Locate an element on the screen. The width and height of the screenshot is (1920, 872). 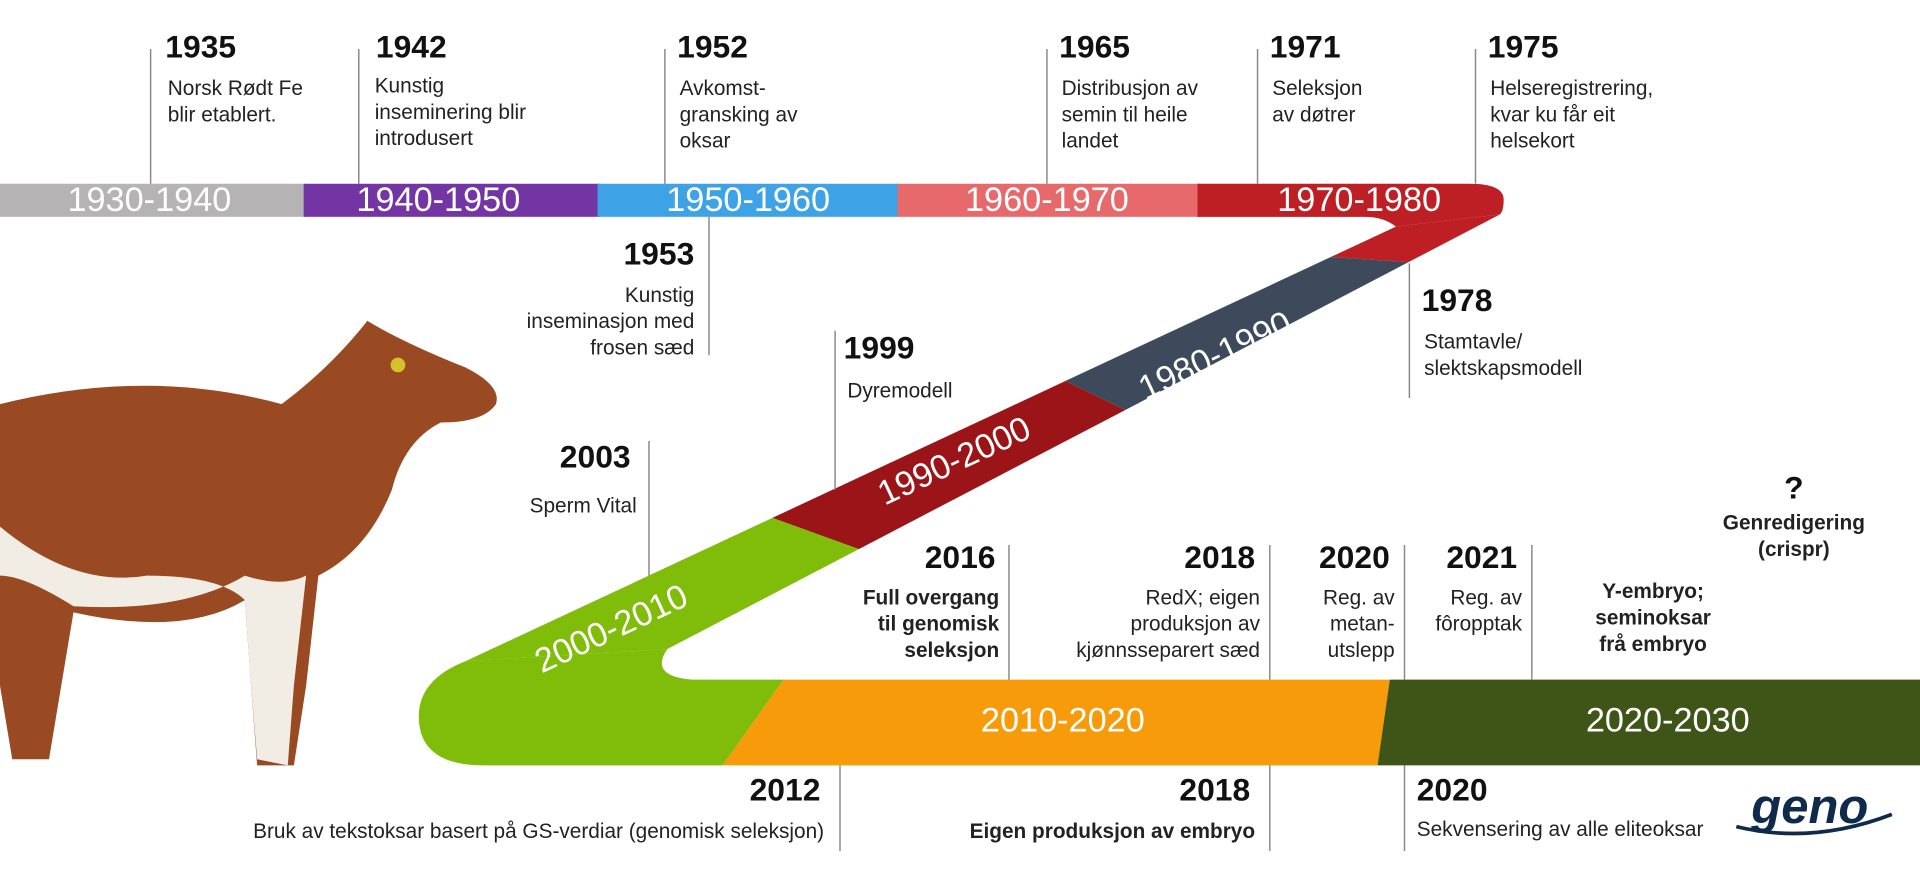
cow is located at coordinates (248, 543).